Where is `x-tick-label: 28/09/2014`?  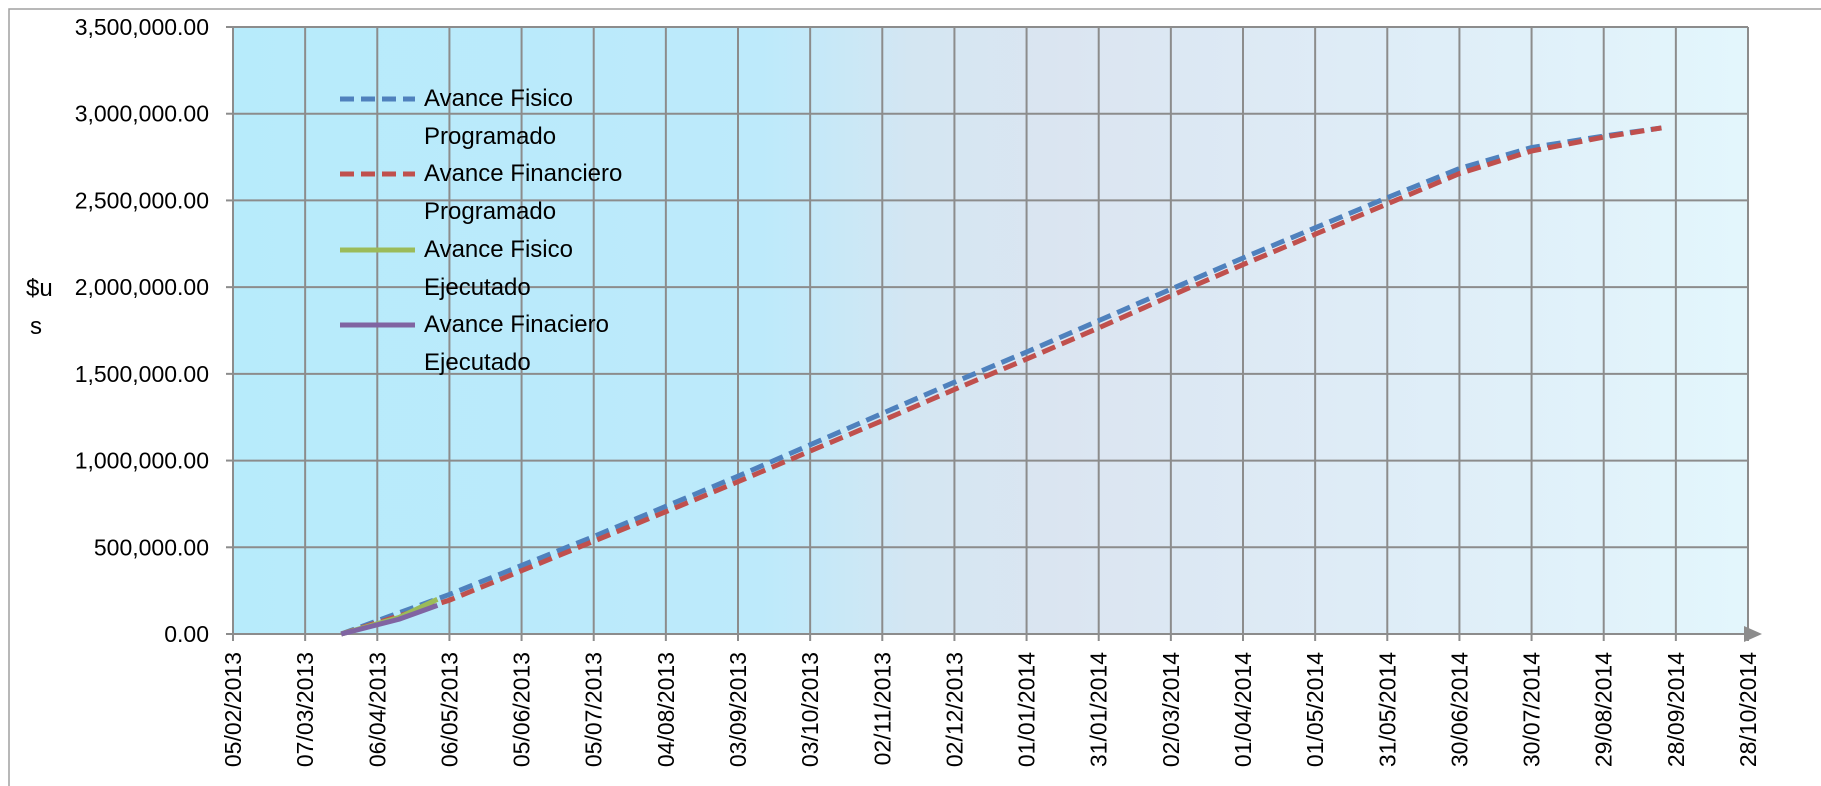
x-tick-label: 28/09/2014 is located at coordinates (1676, 709).